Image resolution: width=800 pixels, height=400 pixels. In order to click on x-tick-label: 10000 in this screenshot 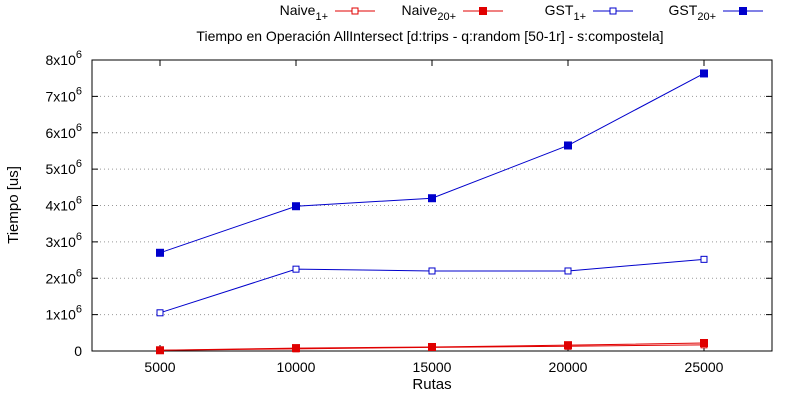, I will do `click(296, 367)`.